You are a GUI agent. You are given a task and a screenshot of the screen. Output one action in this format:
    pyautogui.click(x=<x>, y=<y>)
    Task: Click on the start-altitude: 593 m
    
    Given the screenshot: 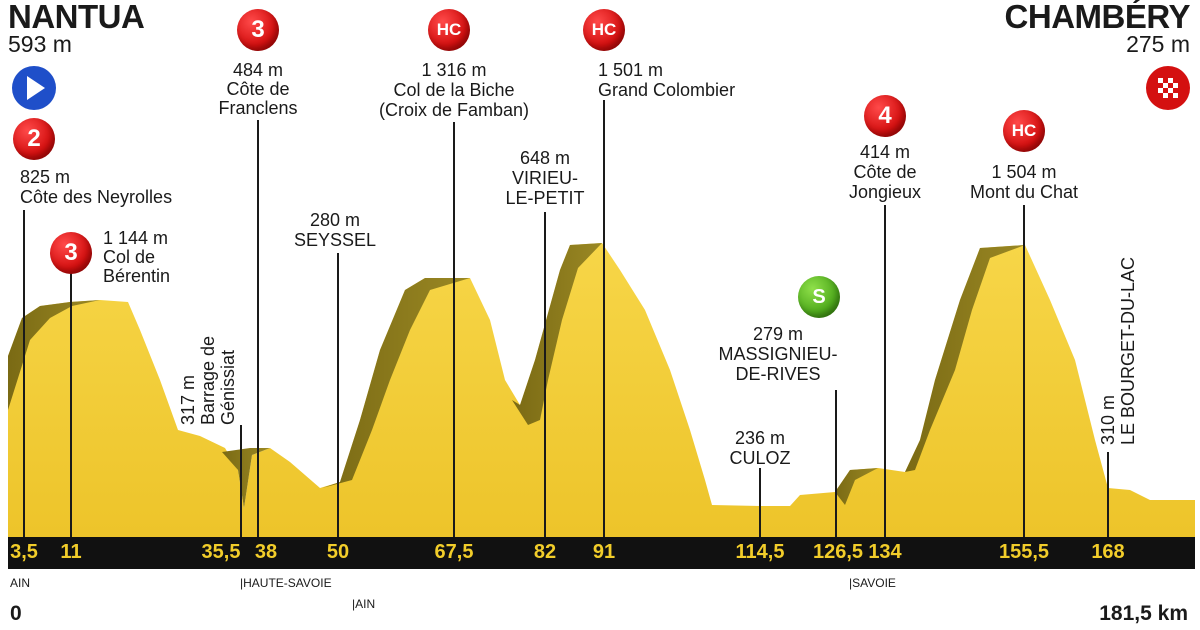 What is the action you would take?
    pyautogui.click(x=40, y=44)
    